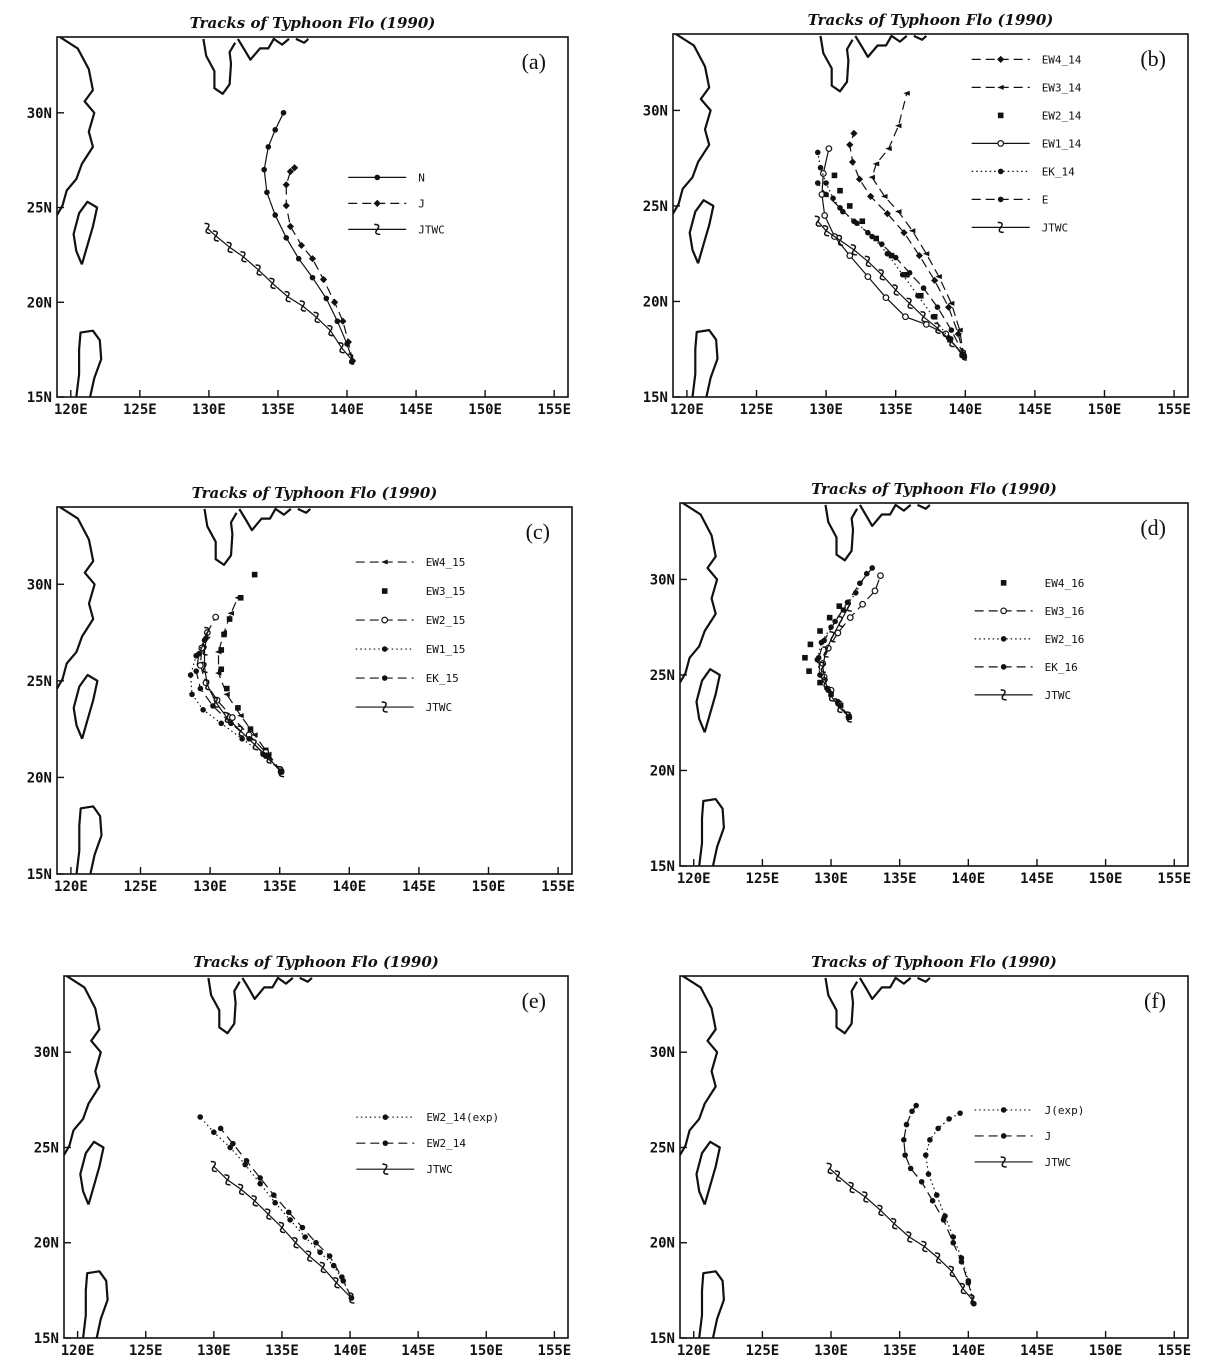 The image size is (1207, 1364). What do you see at coordinates (1026, 143) in the screenshot?
I see `legend: EW4_14 EW3_14 EW2_14 EW1_14 EK_14 E JTWC` at bounding box center [1026, 143].